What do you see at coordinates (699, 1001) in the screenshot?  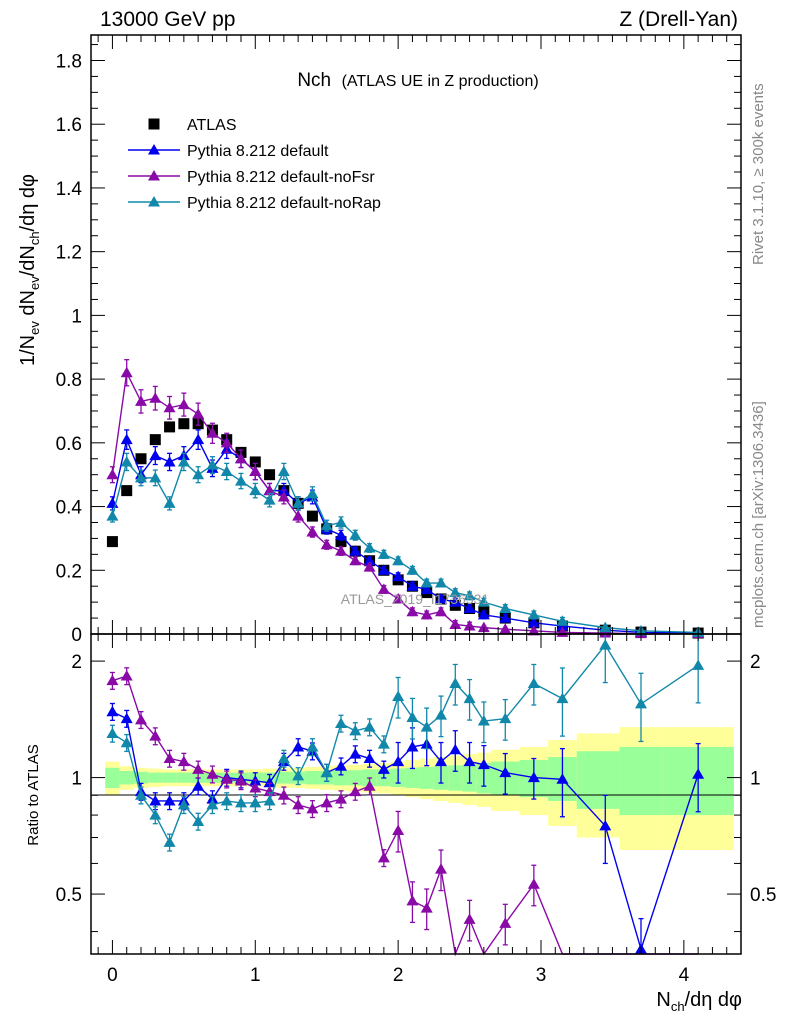 I see `x-axis-label: Nch/dη dφ` at bounding box center [699, 1001].